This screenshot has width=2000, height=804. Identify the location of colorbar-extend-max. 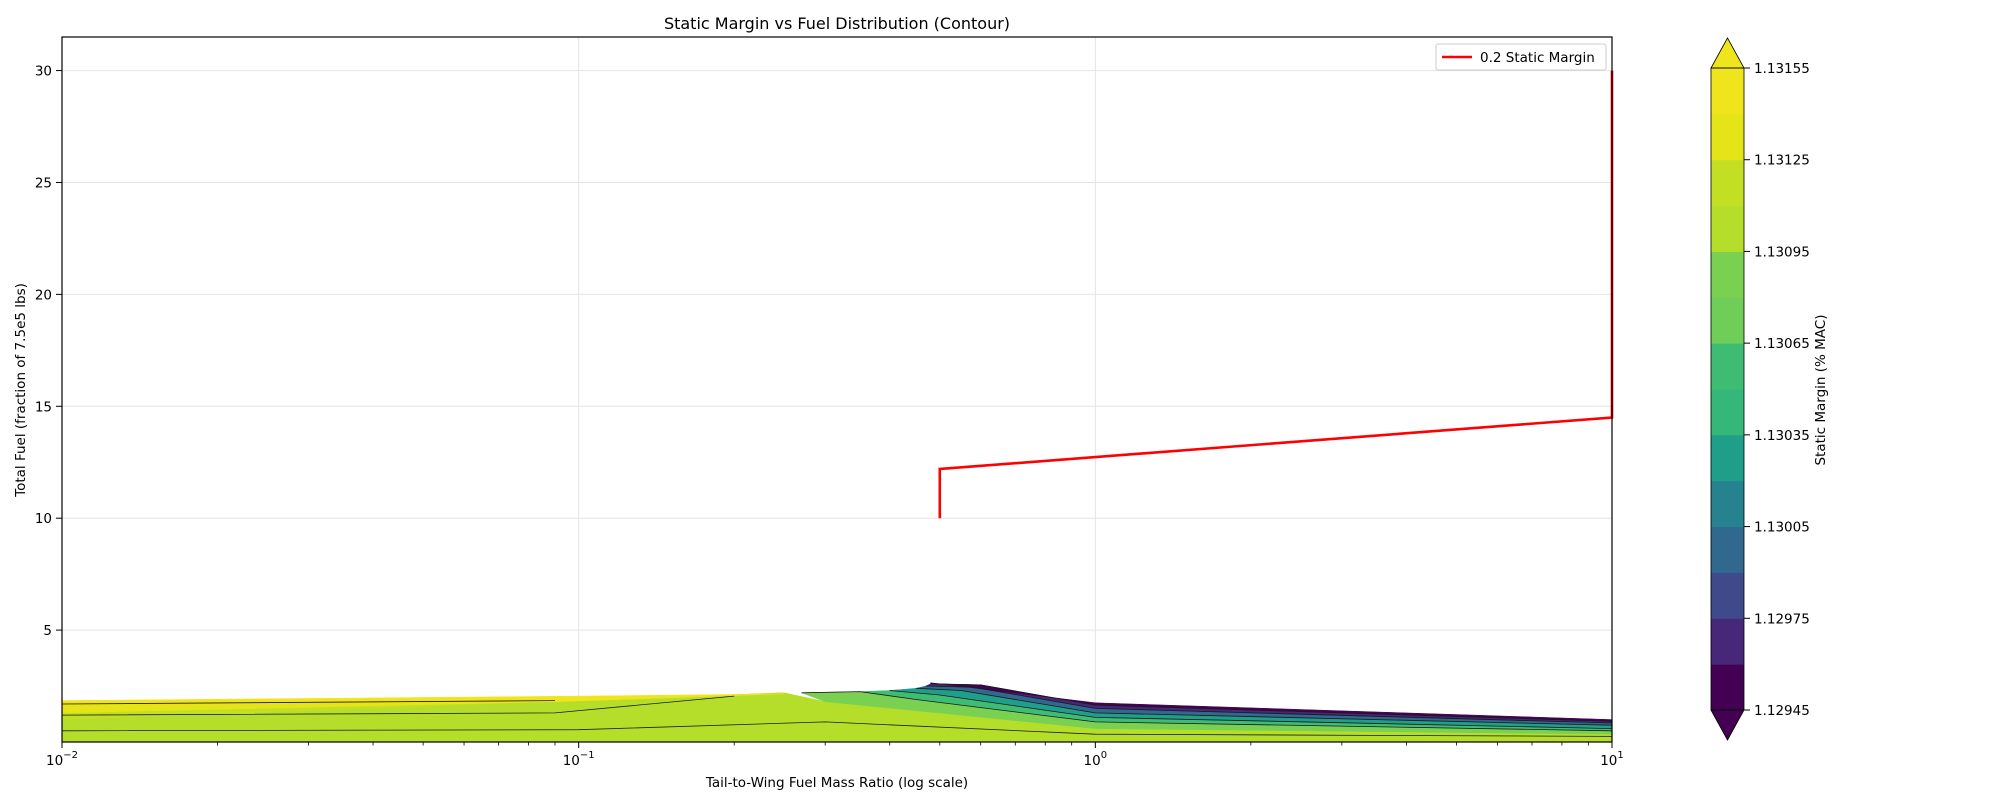
(1727, 53).